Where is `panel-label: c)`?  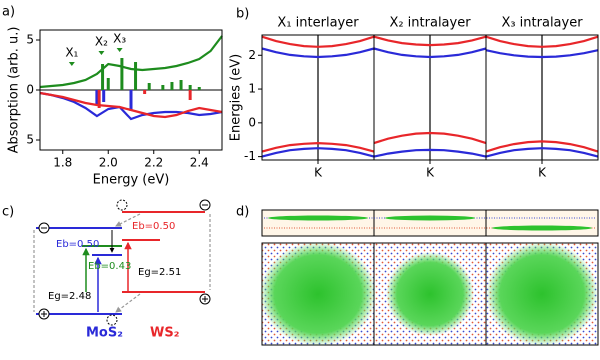 panel-label: c) is located at coordinates (8, 212).